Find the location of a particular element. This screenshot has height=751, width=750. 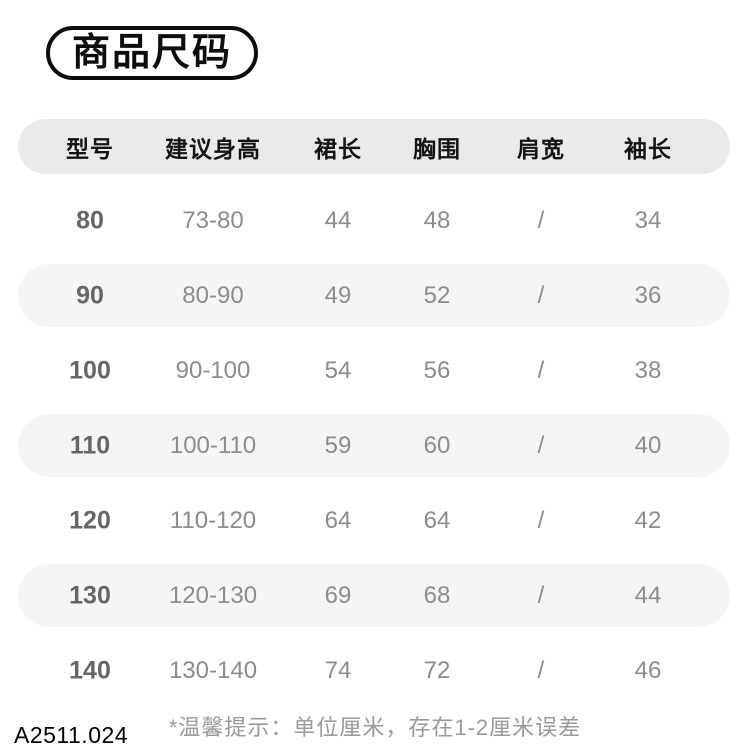

cell-model: 80 is located at coordinates (90, 220).